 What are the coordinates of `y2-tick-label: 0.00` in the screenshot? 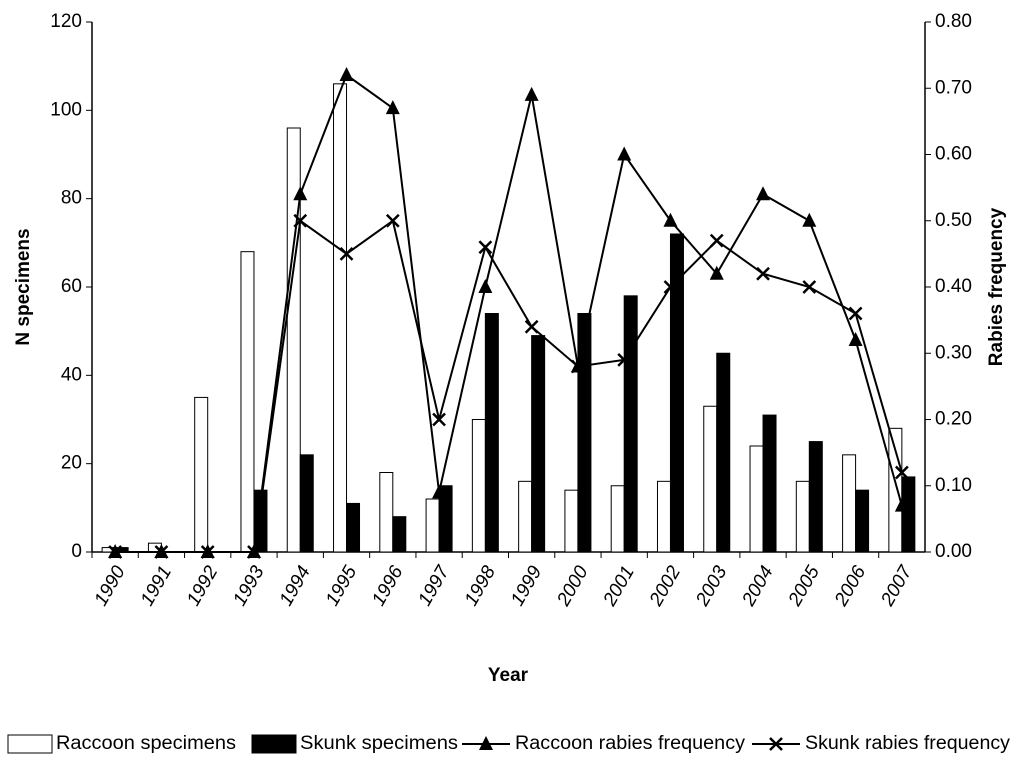 It's located at (953, 551).